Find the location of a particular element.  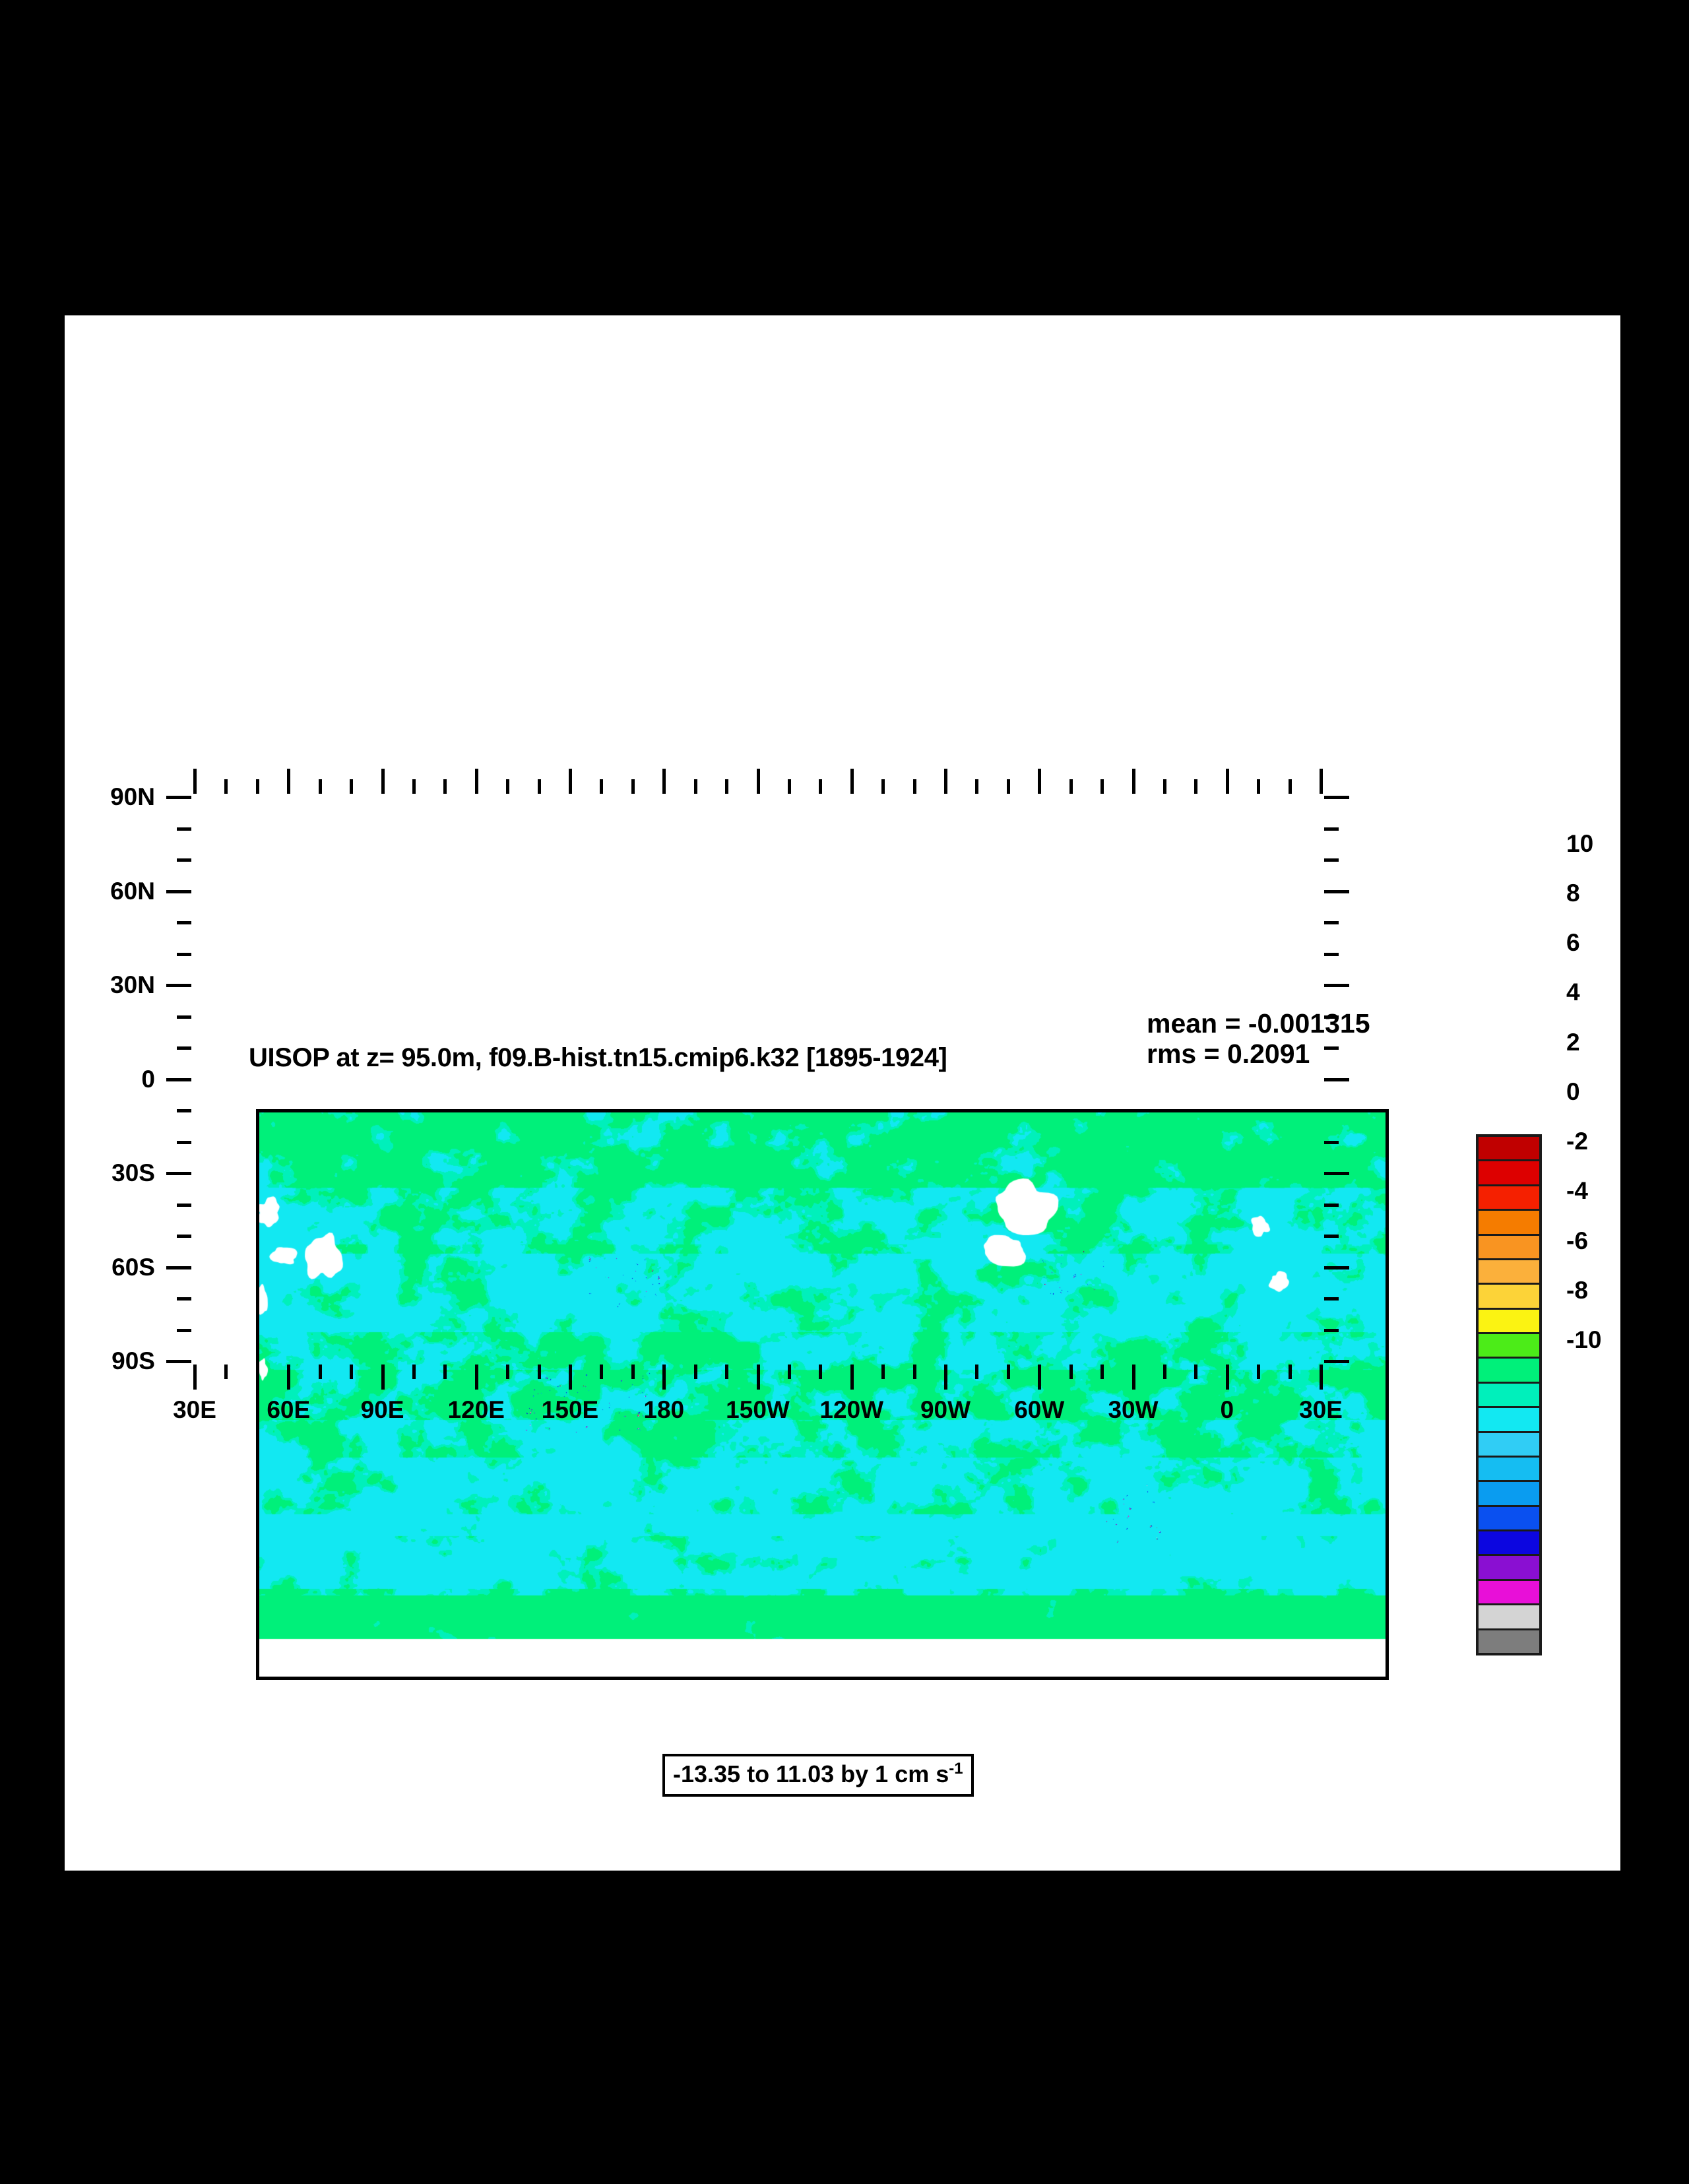

x-axis-label: 120W is located at coordinates (852, 1409).